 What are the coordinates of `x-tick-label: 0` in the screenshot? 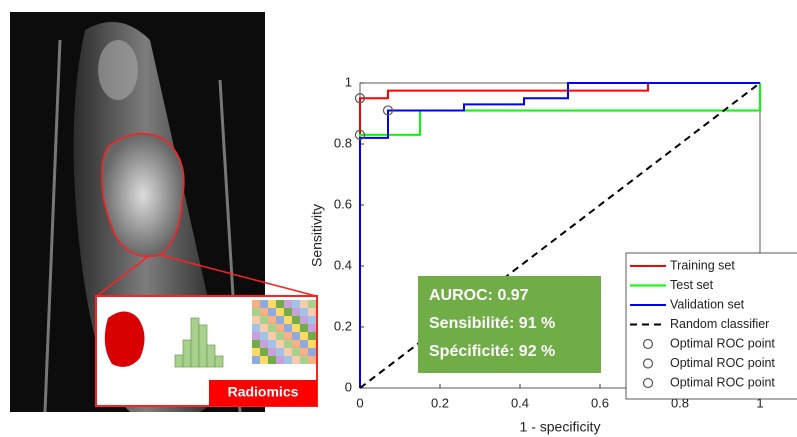 It's located at (359, 402).